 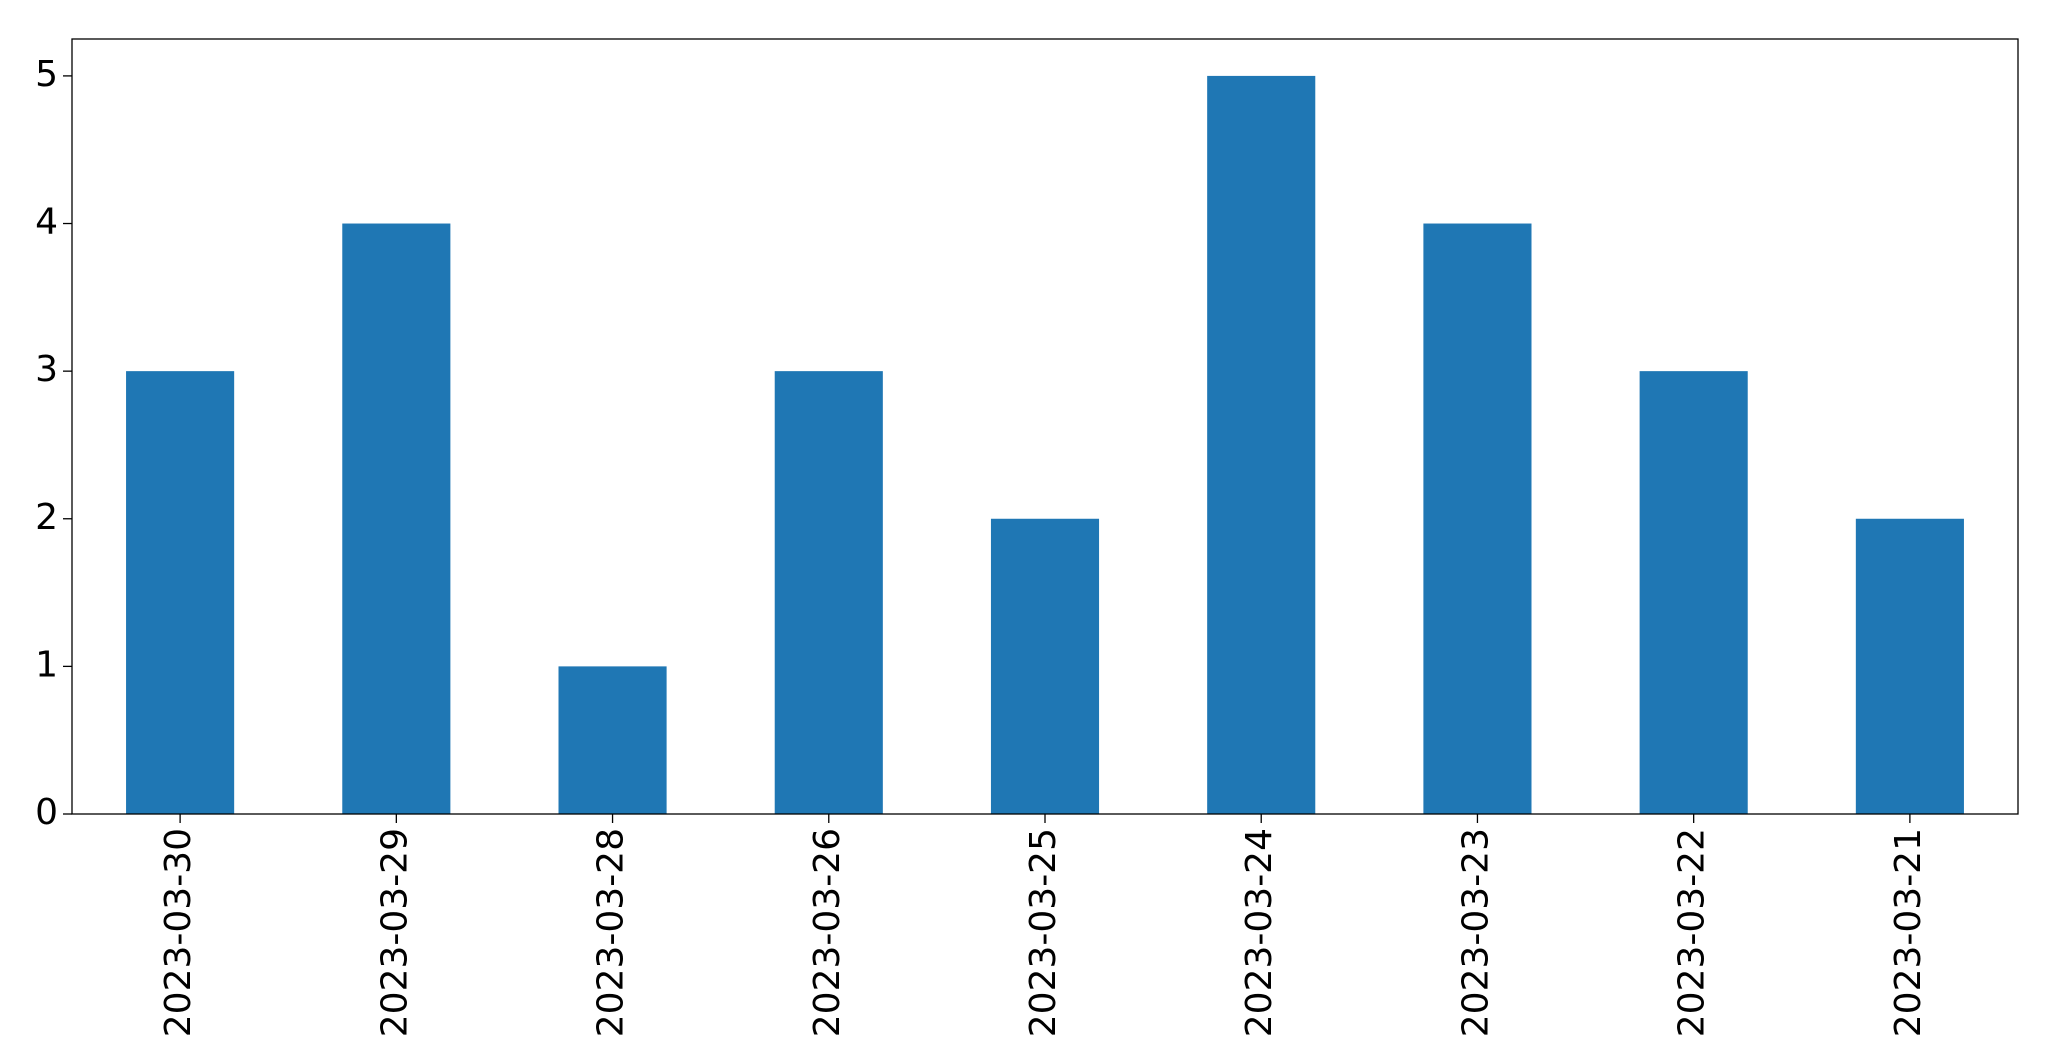 I want to click on y-tick-label: 4, so click(x=46, y=222).